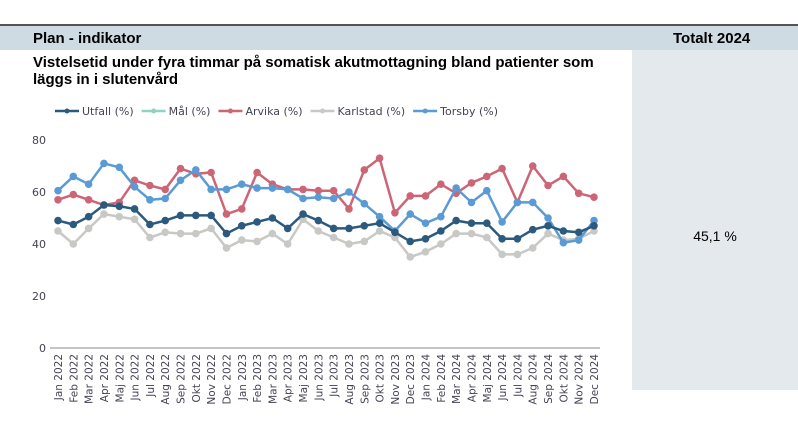  I want to click on x-tick-label: Feb 2023, so click(258, 378).